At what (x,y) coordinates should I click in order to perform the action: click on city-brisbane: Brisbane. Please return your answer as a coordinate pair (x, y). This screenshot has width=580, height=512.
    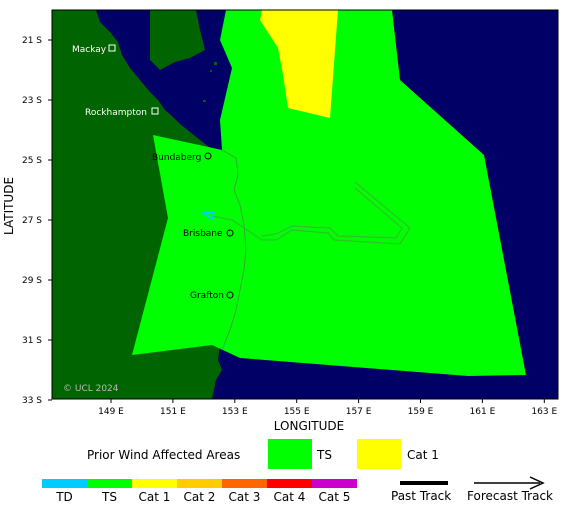
    Looking at the image, I should click on (208, 234).